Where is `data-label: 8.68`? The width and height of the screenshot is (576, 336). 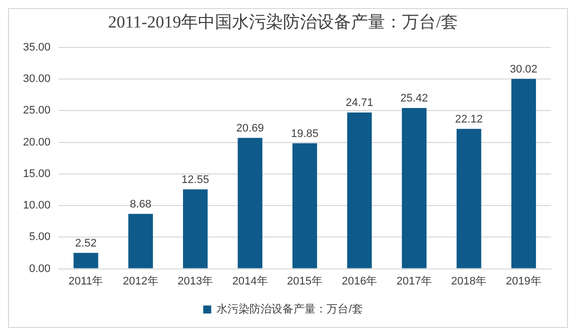
data-label: 8.68 is located at coordinates (141, 204).